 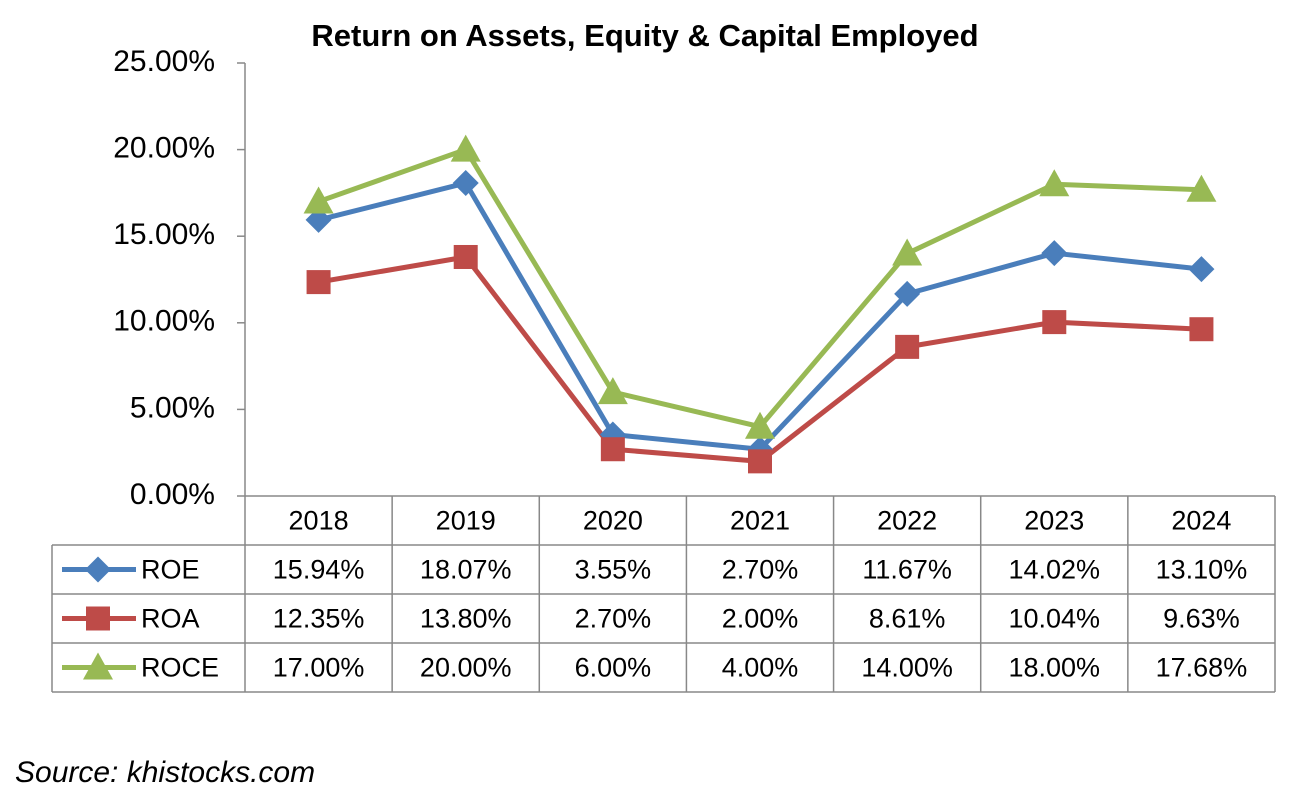 I want to click on x-tick-label: 2022, so click(x=907, y=521).